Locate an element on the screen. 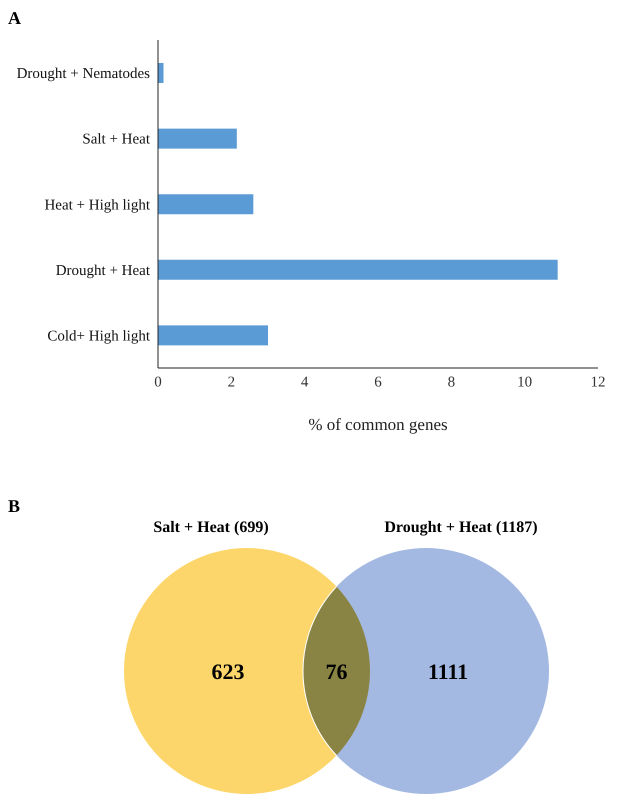 The height and width of the screenshot is (804, 636). x-tick-label: 0 is located at coordinates (158, 382).